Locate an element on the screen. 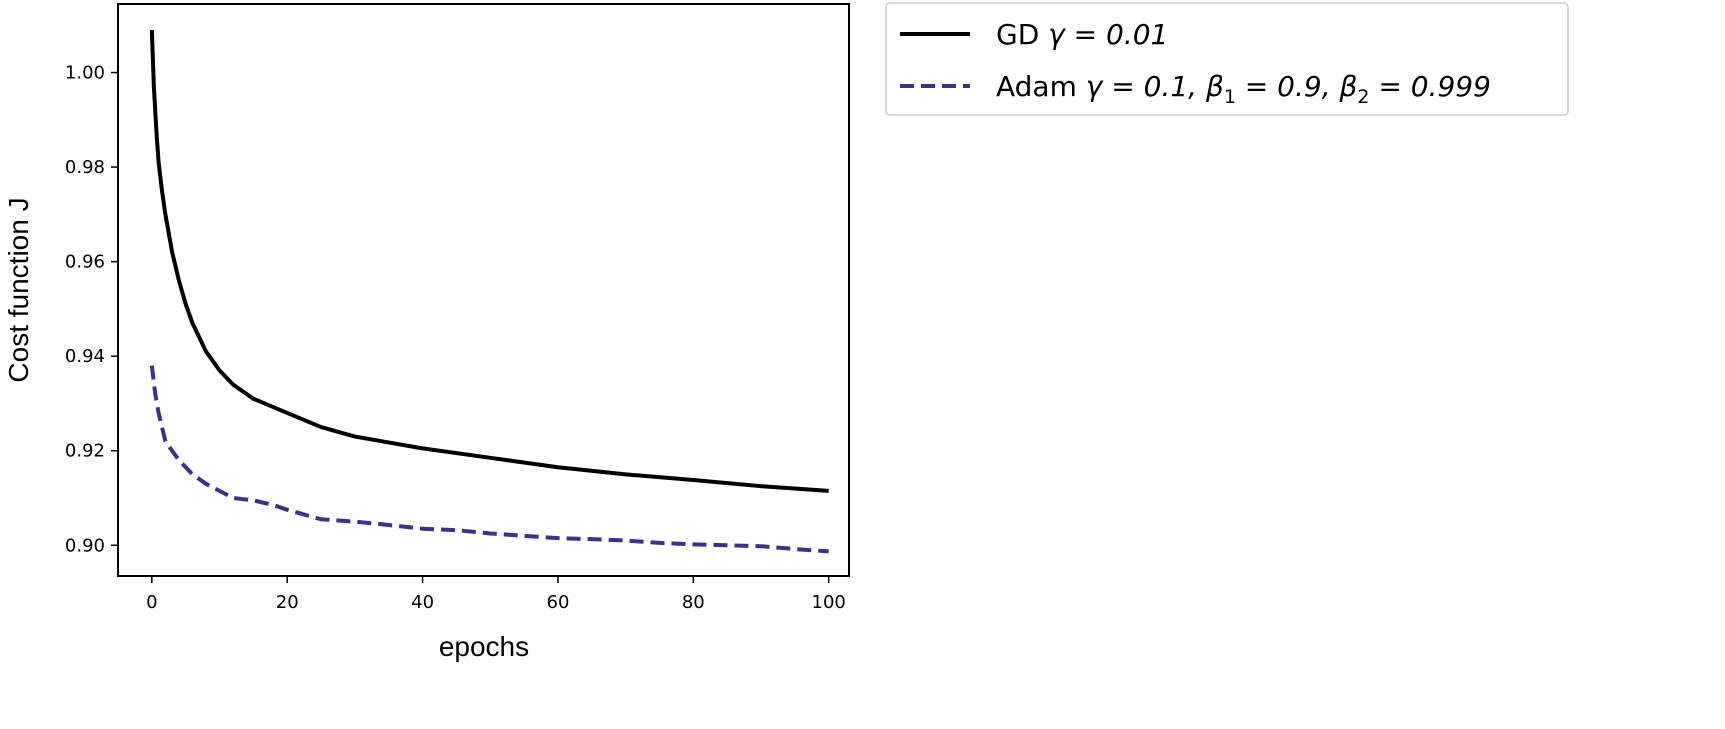 This screenshot has height=729, width=1725. legend-label-adam: Adam γ = 0.1, β1 = 0.9, β2 = 0.999 is located at coordinates (1243, 89).